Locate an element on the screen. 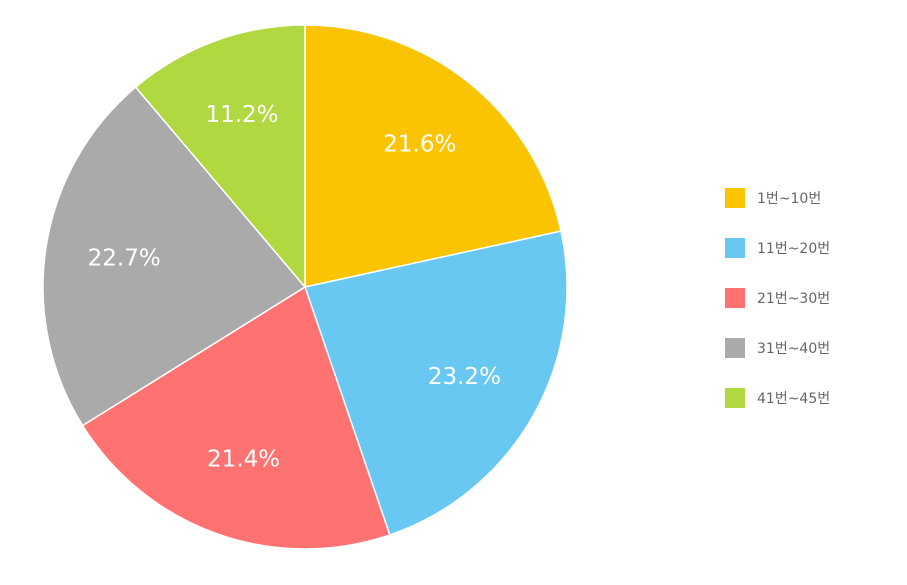 This screenshot has height=585, width=907. legend-label: 31번~40번 is located at coordinates (794, 349).